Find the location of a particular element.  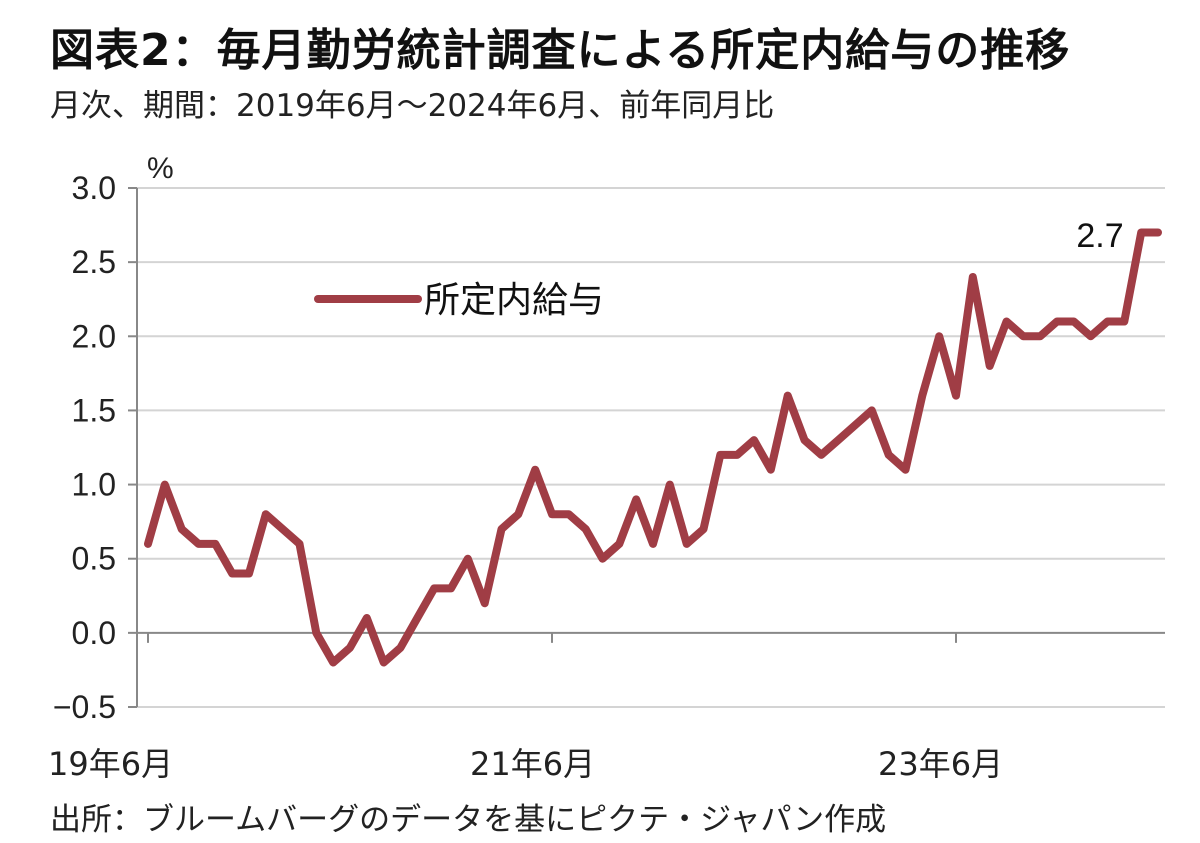

x-tick-label: 21年6月 is located at coordinates (532, 764).